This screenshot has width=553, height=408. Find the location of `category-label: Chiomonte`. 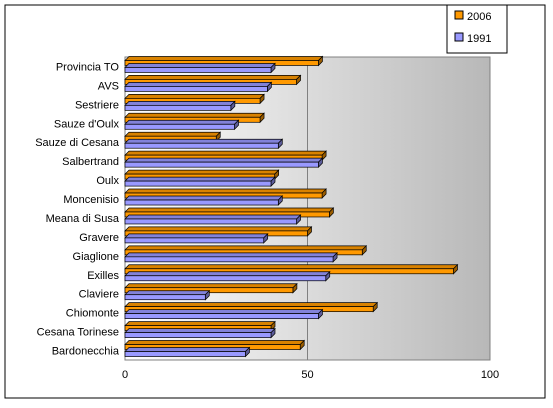

category-label: Chiomonte is located at coordinates (92, 314).